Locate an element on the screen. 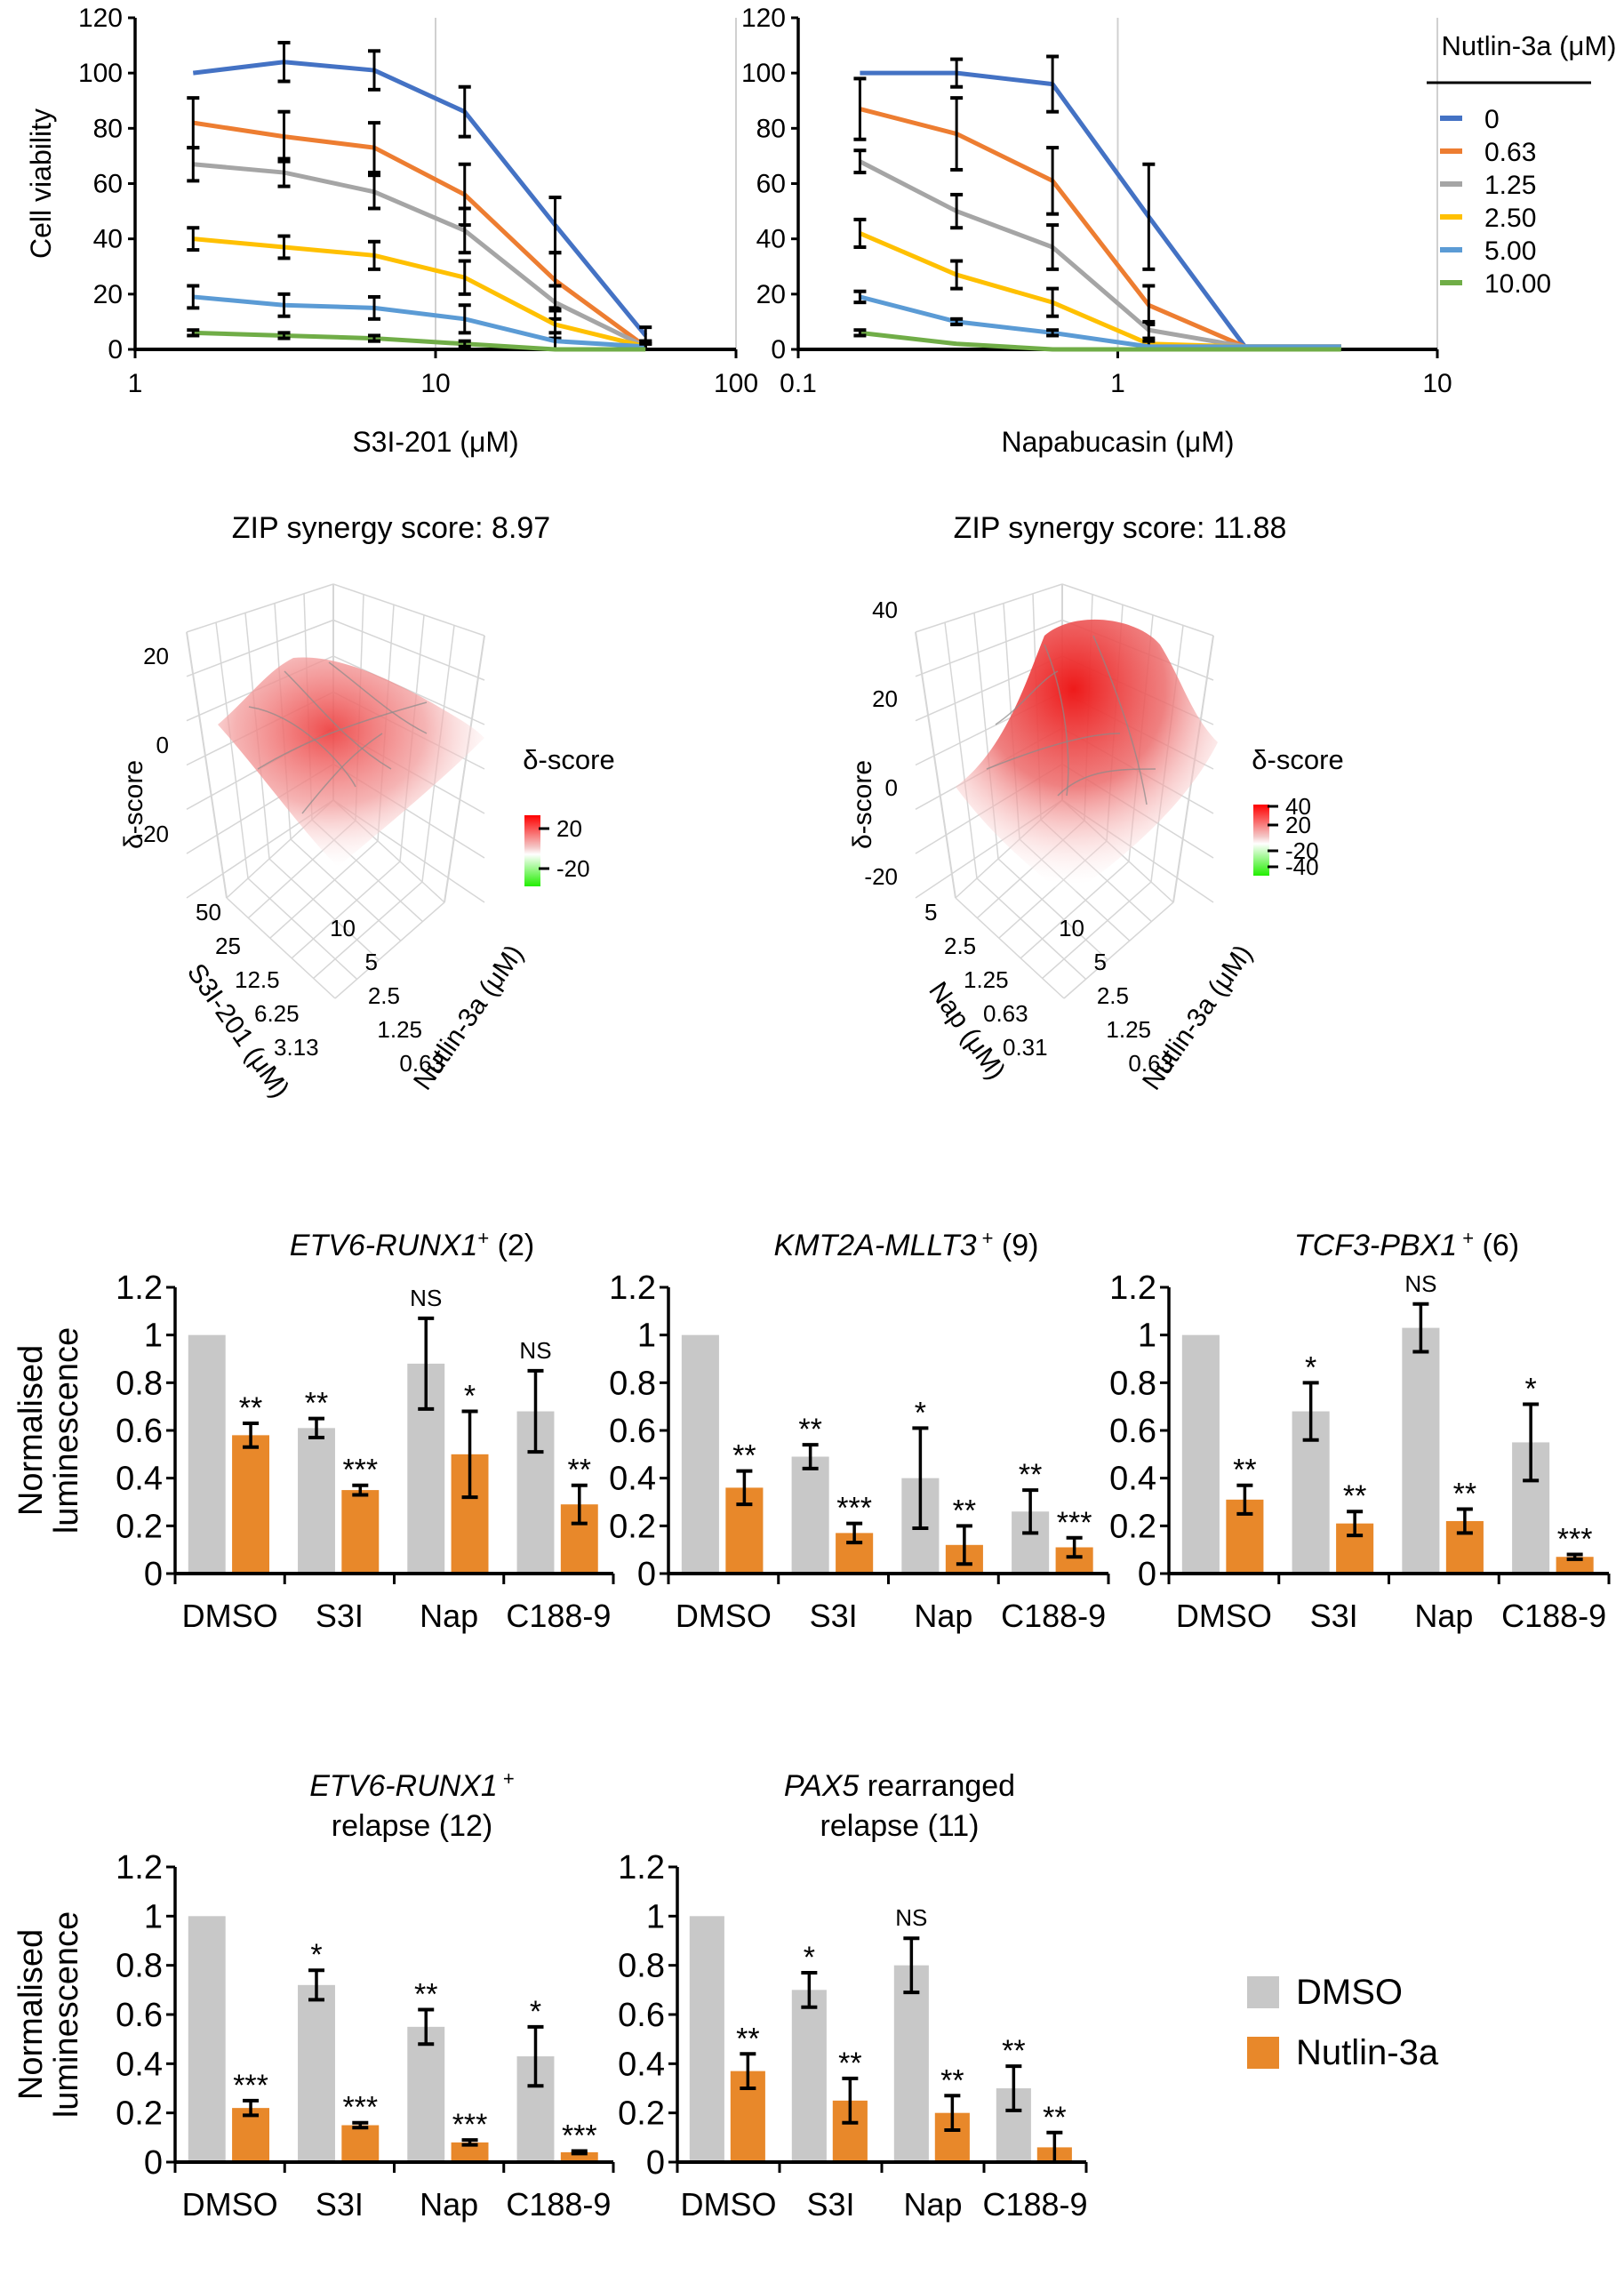 The height and width of the screenshot is (2275, 1624). x-tick-label: 0.1 is located at coordinates (798, 383).